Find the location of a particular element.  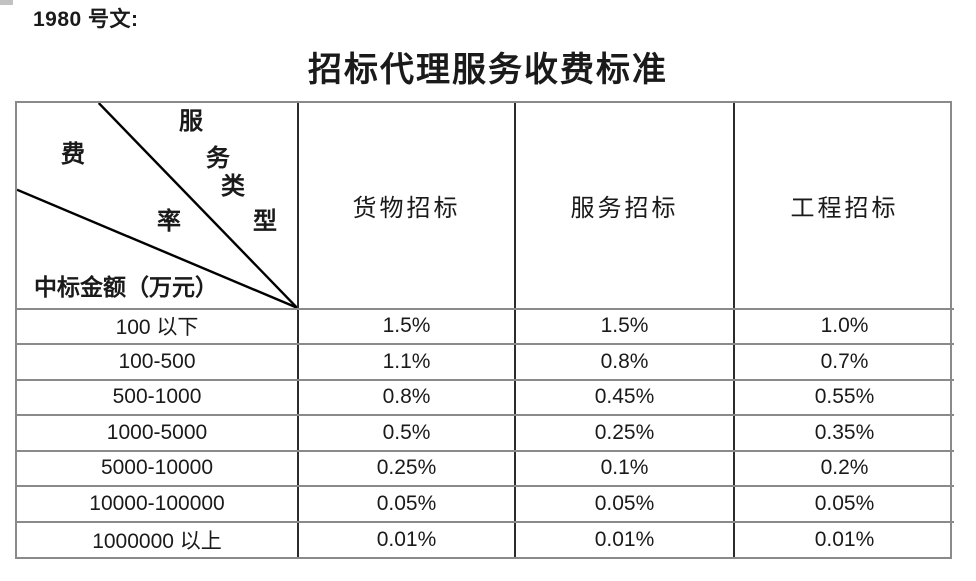

rate-cell: 0.5% is located at coordinates (407, 433).